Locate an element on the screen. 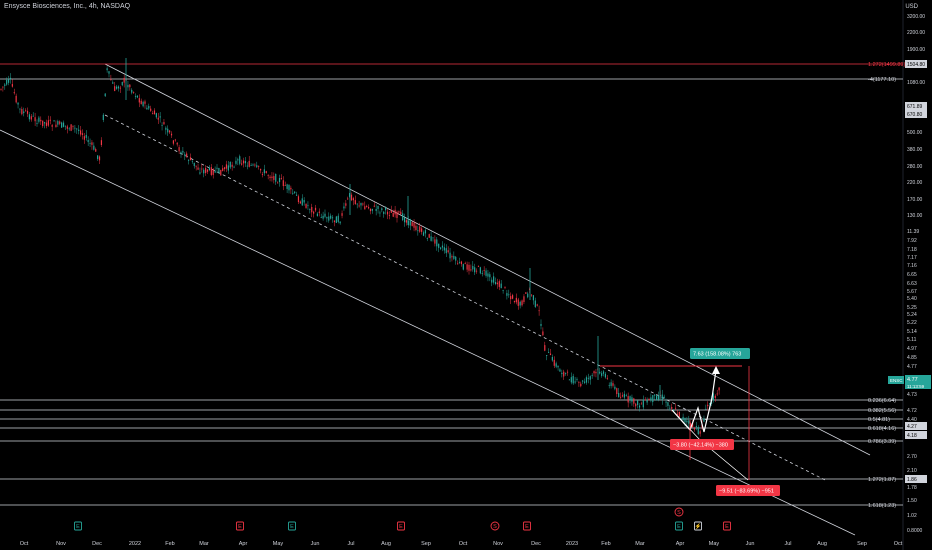 This screenshot has width=932, height=550. time-tick-label: 2022 is located at coordinates (135, 544).